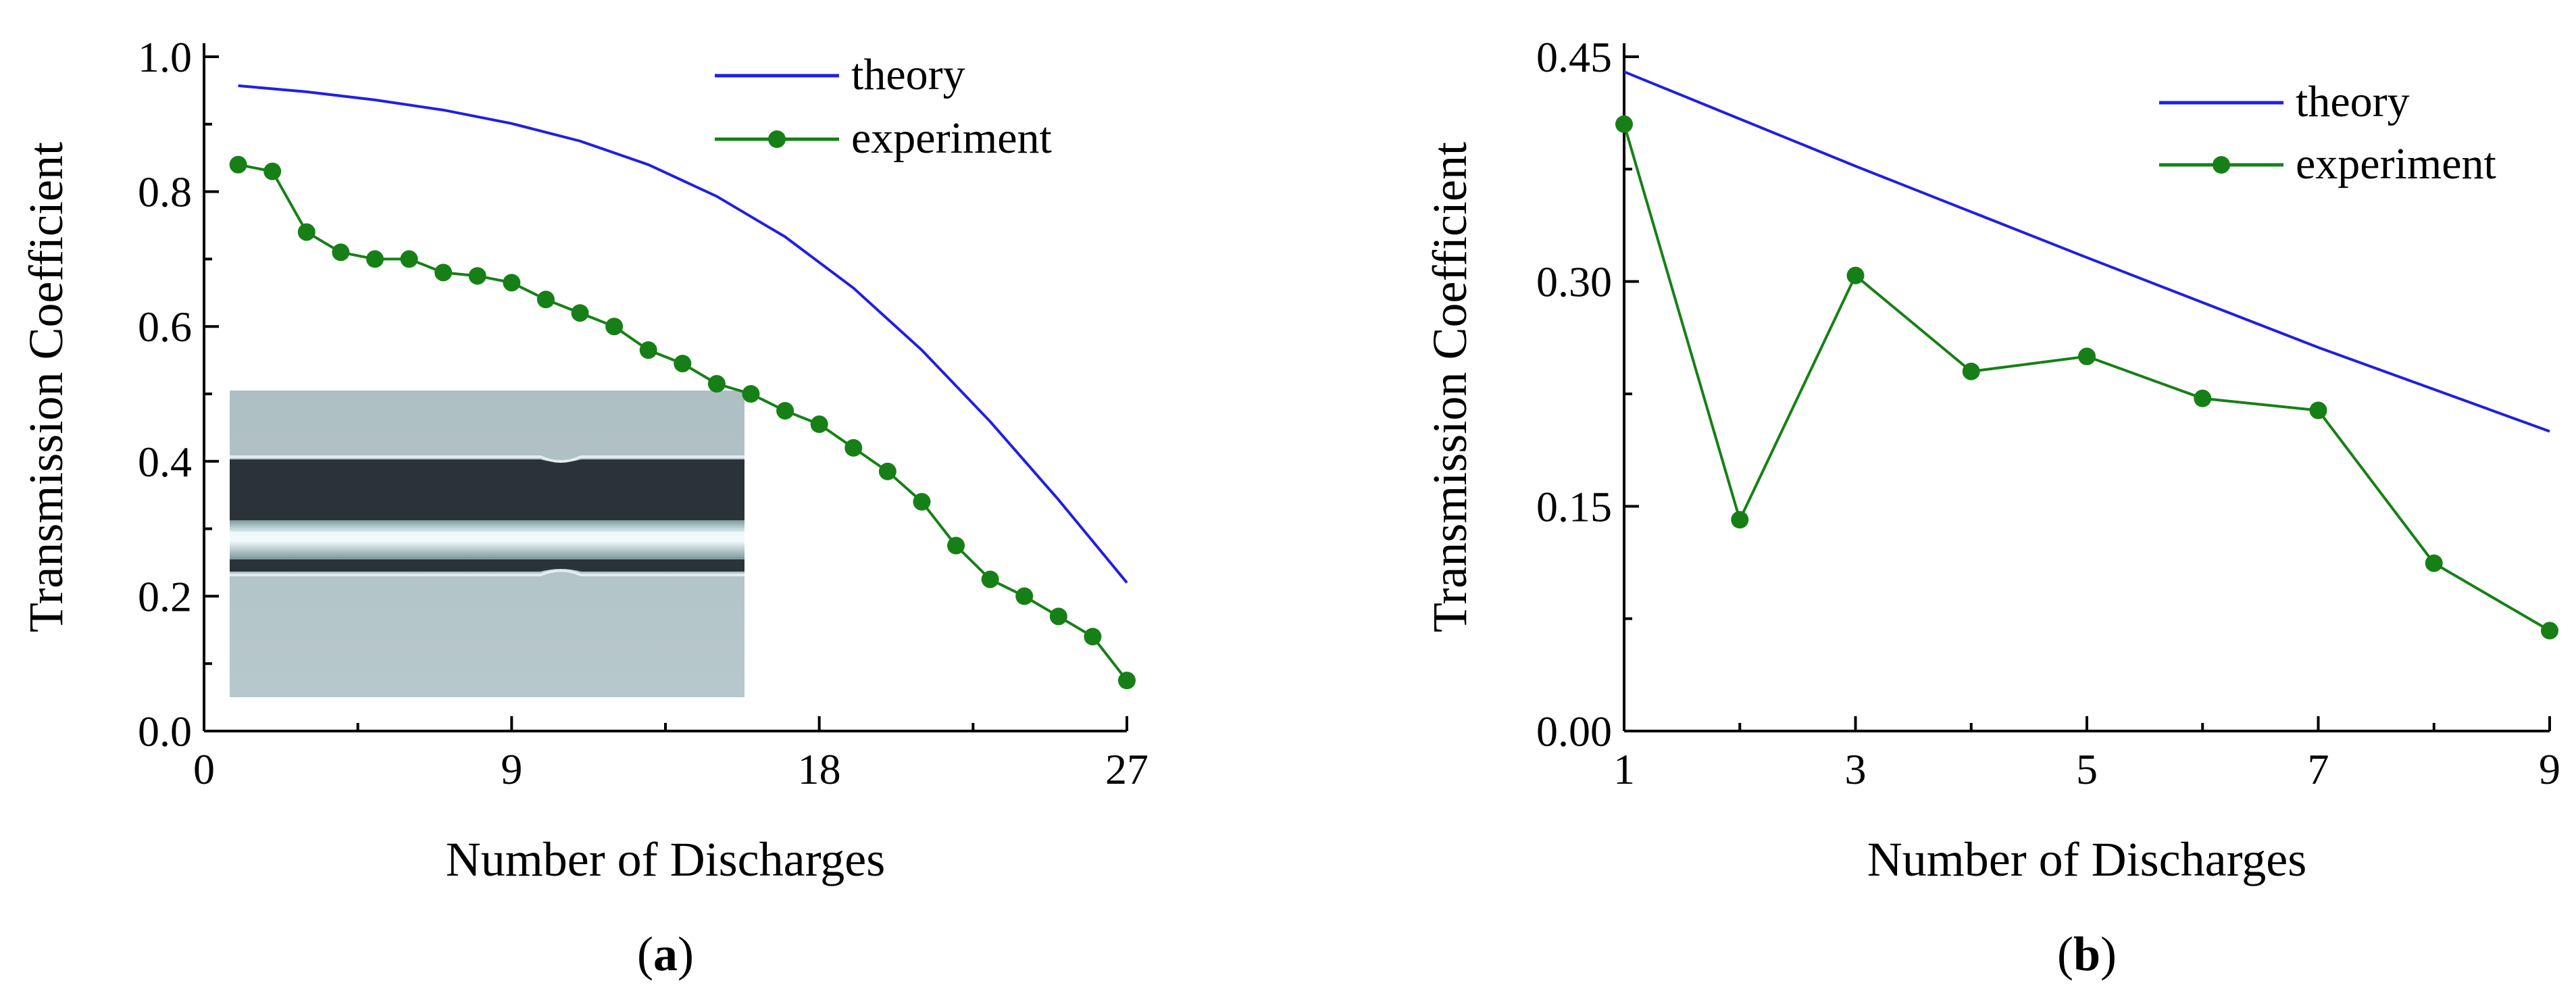 Image resolution: width=2576 pixels, height=1004 pixels. What do you see at coordinates (165, 462) in the screenshot?
I see `y-tick-label: 0.4` at bounding box center [165, 462].